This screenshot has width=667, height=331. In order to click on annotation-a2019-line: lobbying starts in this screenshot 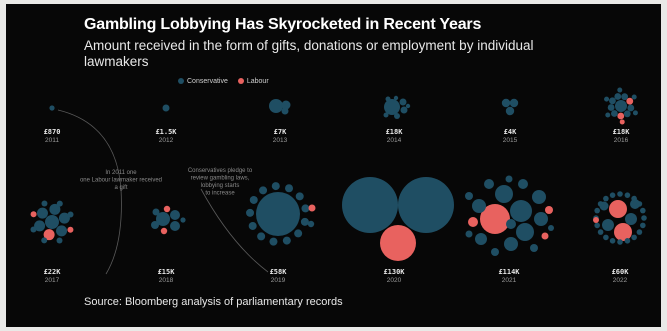, I will do `click(220, 186)`.